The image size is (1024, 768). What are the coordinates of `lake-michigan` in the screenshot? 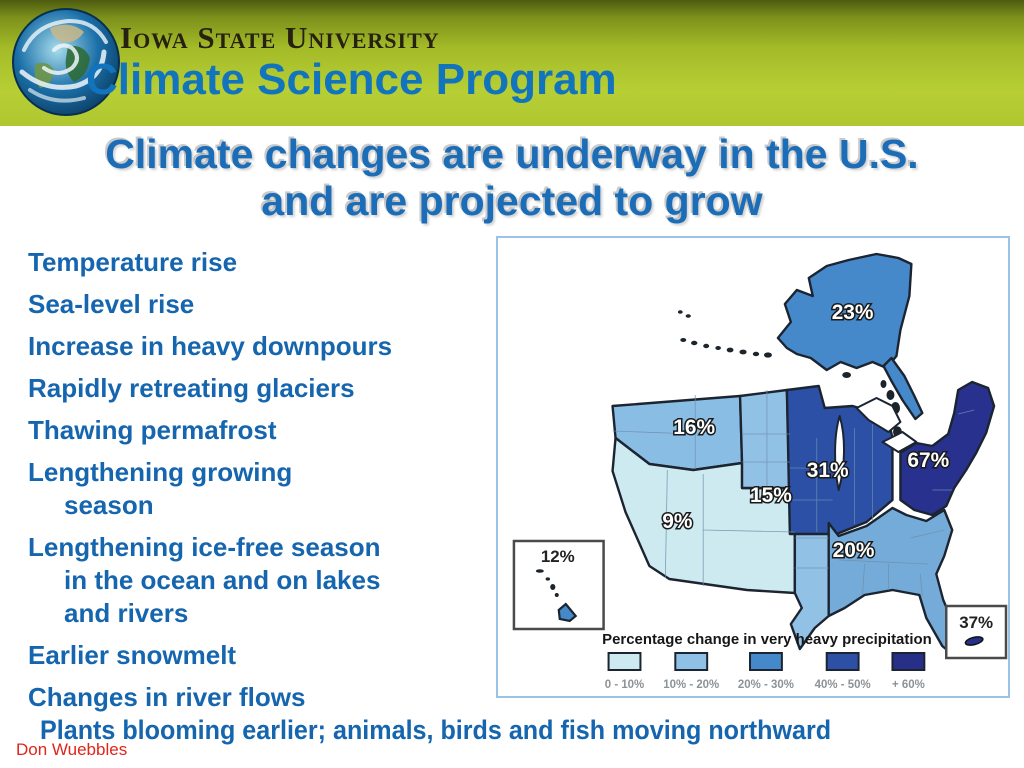 It's located at (839, 453).